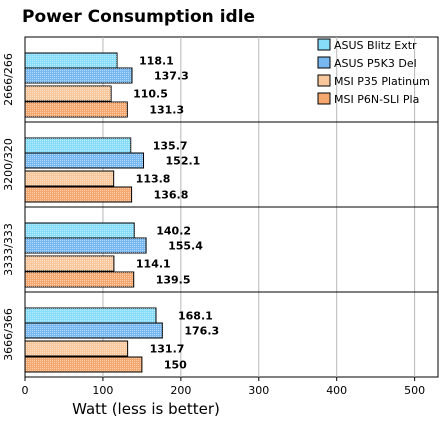  What do you see at coordinates (175, 365) in the screenshot?
I see `value-label: 150` at bounding box center [175, 365].